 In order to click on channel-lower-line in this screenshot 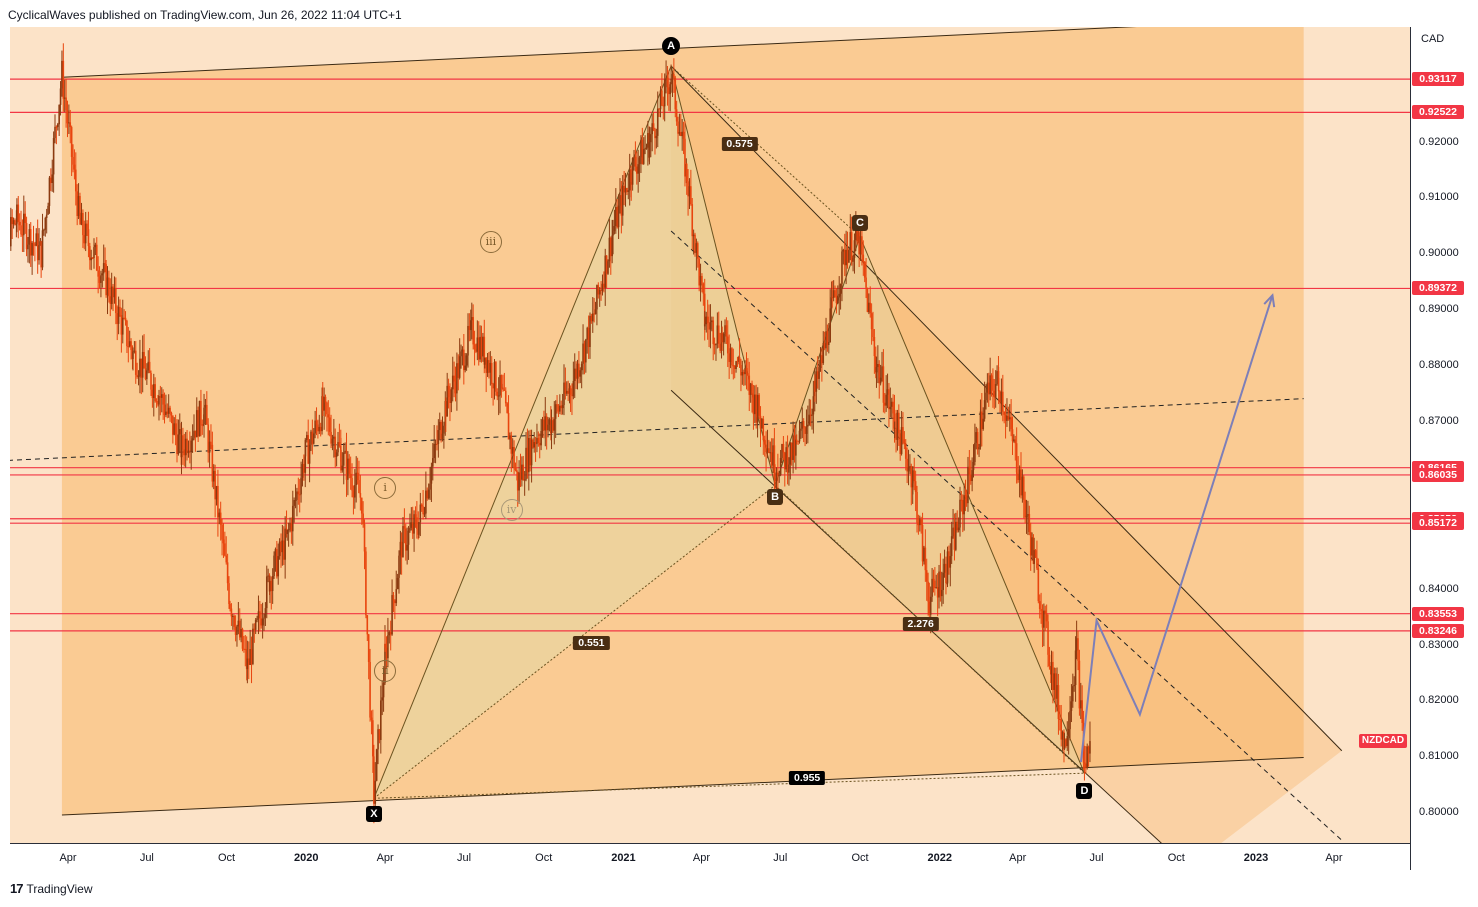, I will do `click(682, 786)`.